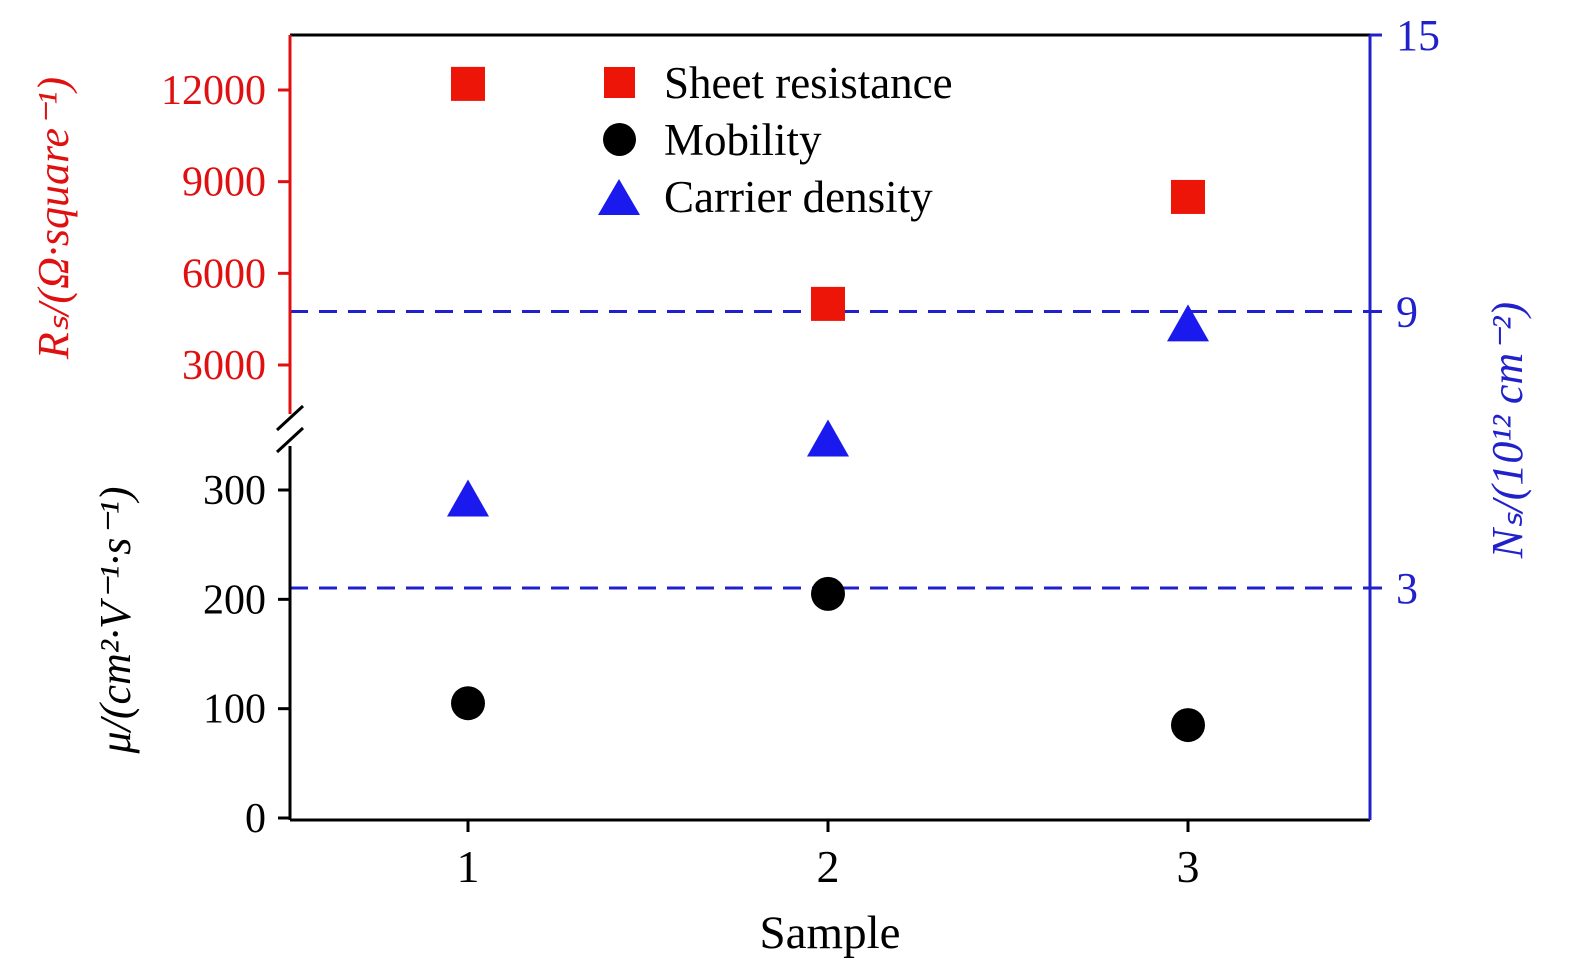  I want to click on left-axis-label-mobility: μ/(cm²·V⁻¹·s⁻¹), so click(115, 620).